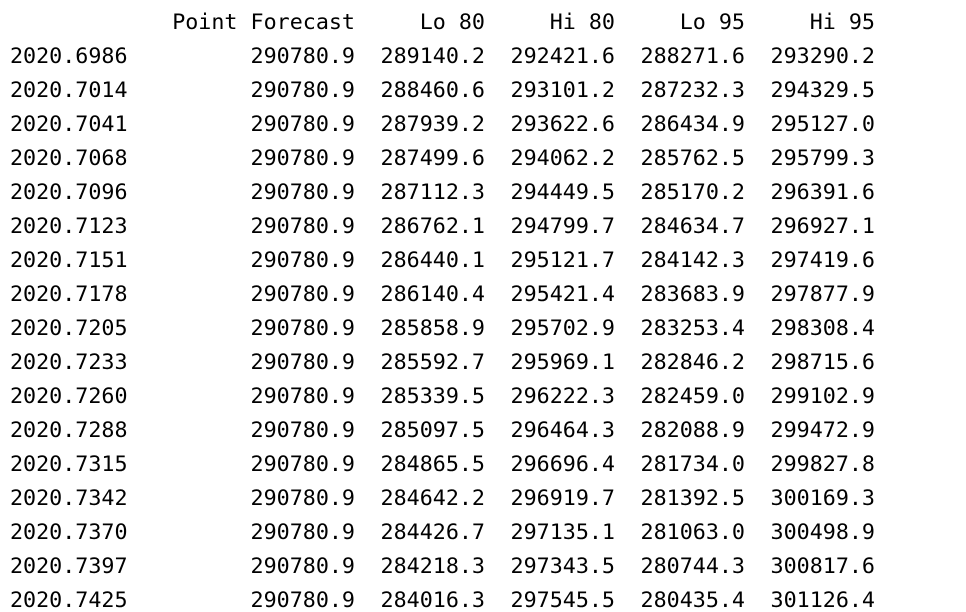 The width and height of the screenshot is (966, 612). Describe the element at coordinates (69, 600) in the screenshot. I see `row-index-cell: 2020.7425` at that location.